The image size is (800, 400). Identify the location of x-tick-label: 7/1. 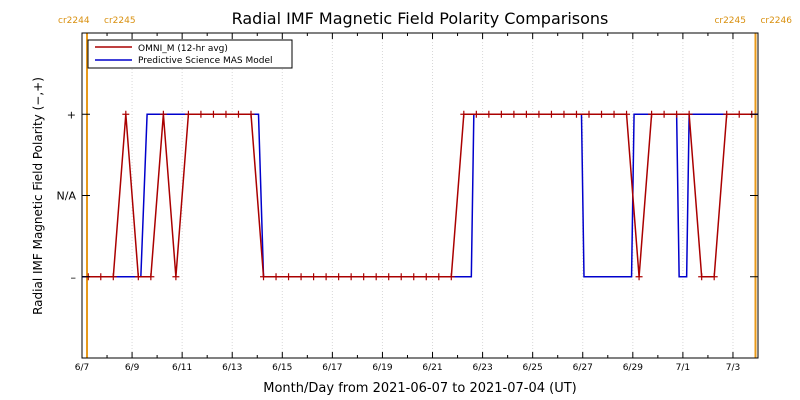
(683, 368).